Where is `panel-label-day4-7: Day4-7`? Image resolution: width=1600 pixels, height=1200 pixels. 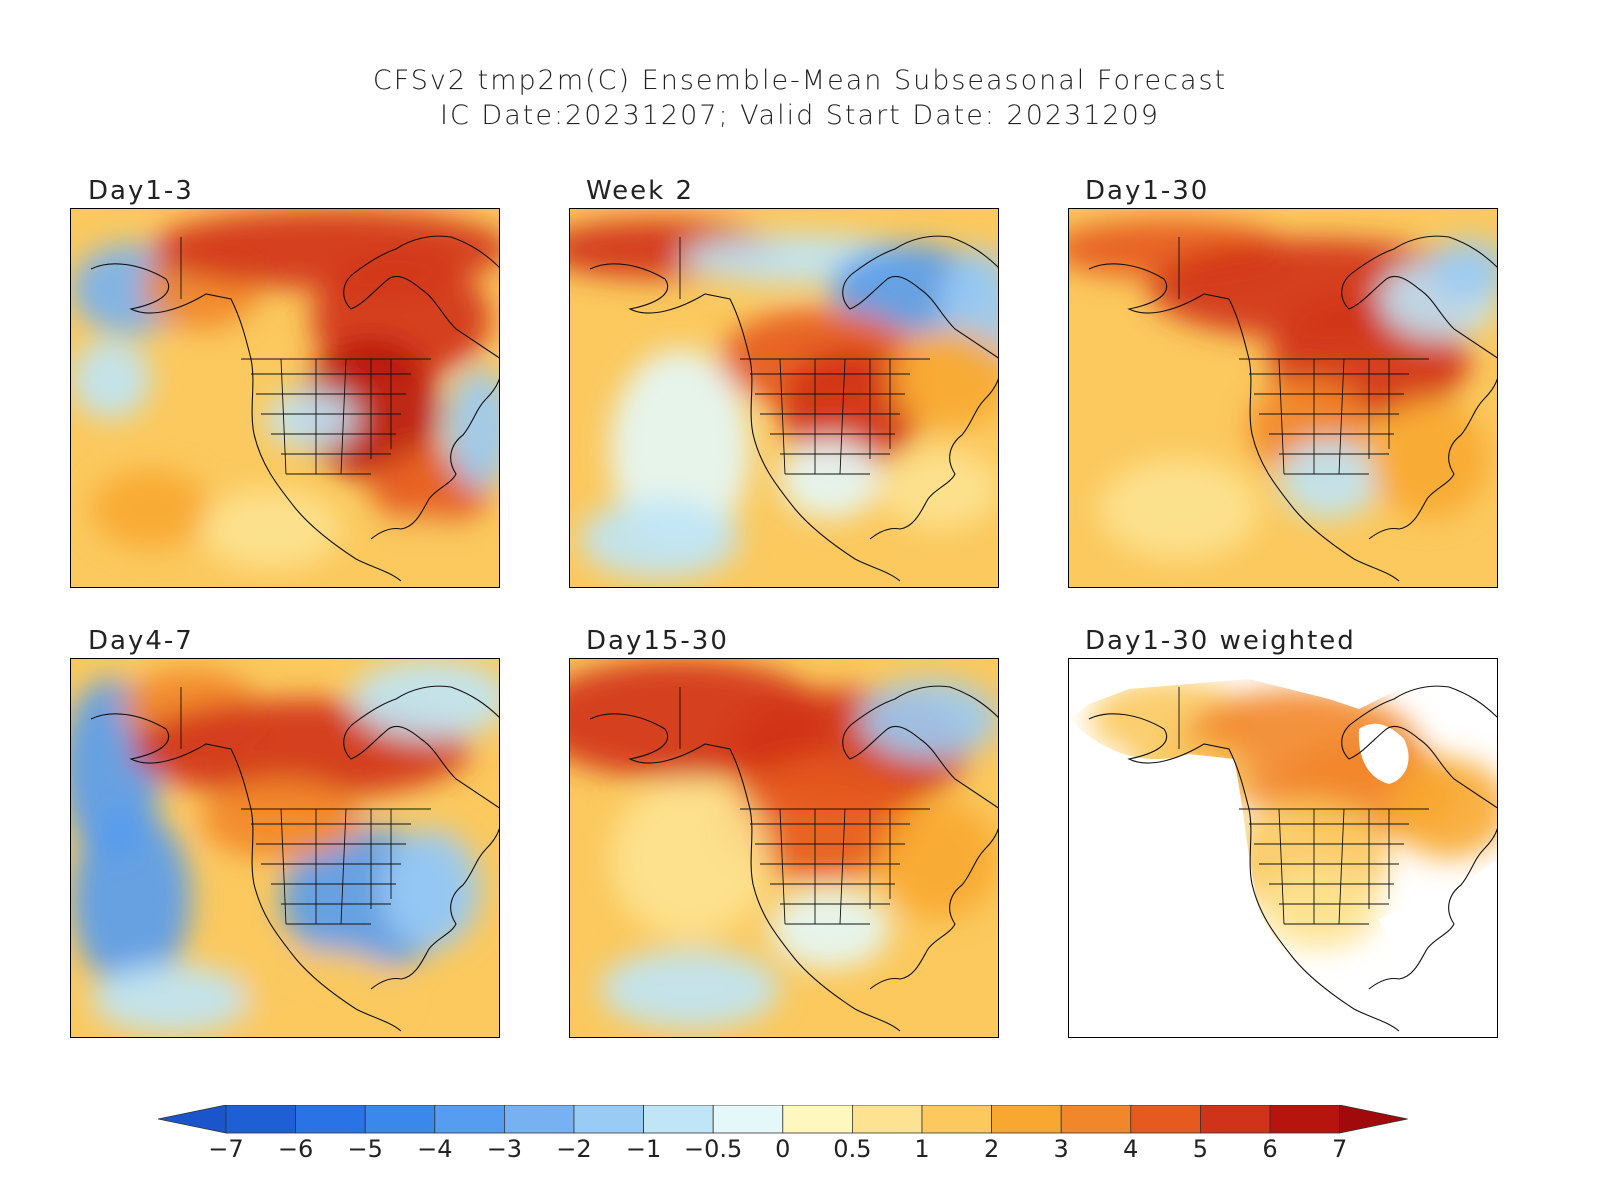 panel-label-day4-7: Day4-7 is located at coordinates (141, 641).